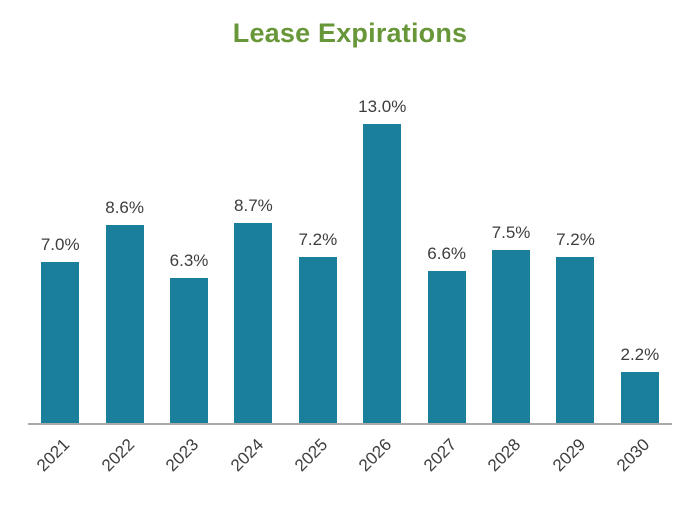  What do you see at coordinates (633, 455) in the screenshot?
I see `x-tick-label: 2030` at bounding box center [633, 455].